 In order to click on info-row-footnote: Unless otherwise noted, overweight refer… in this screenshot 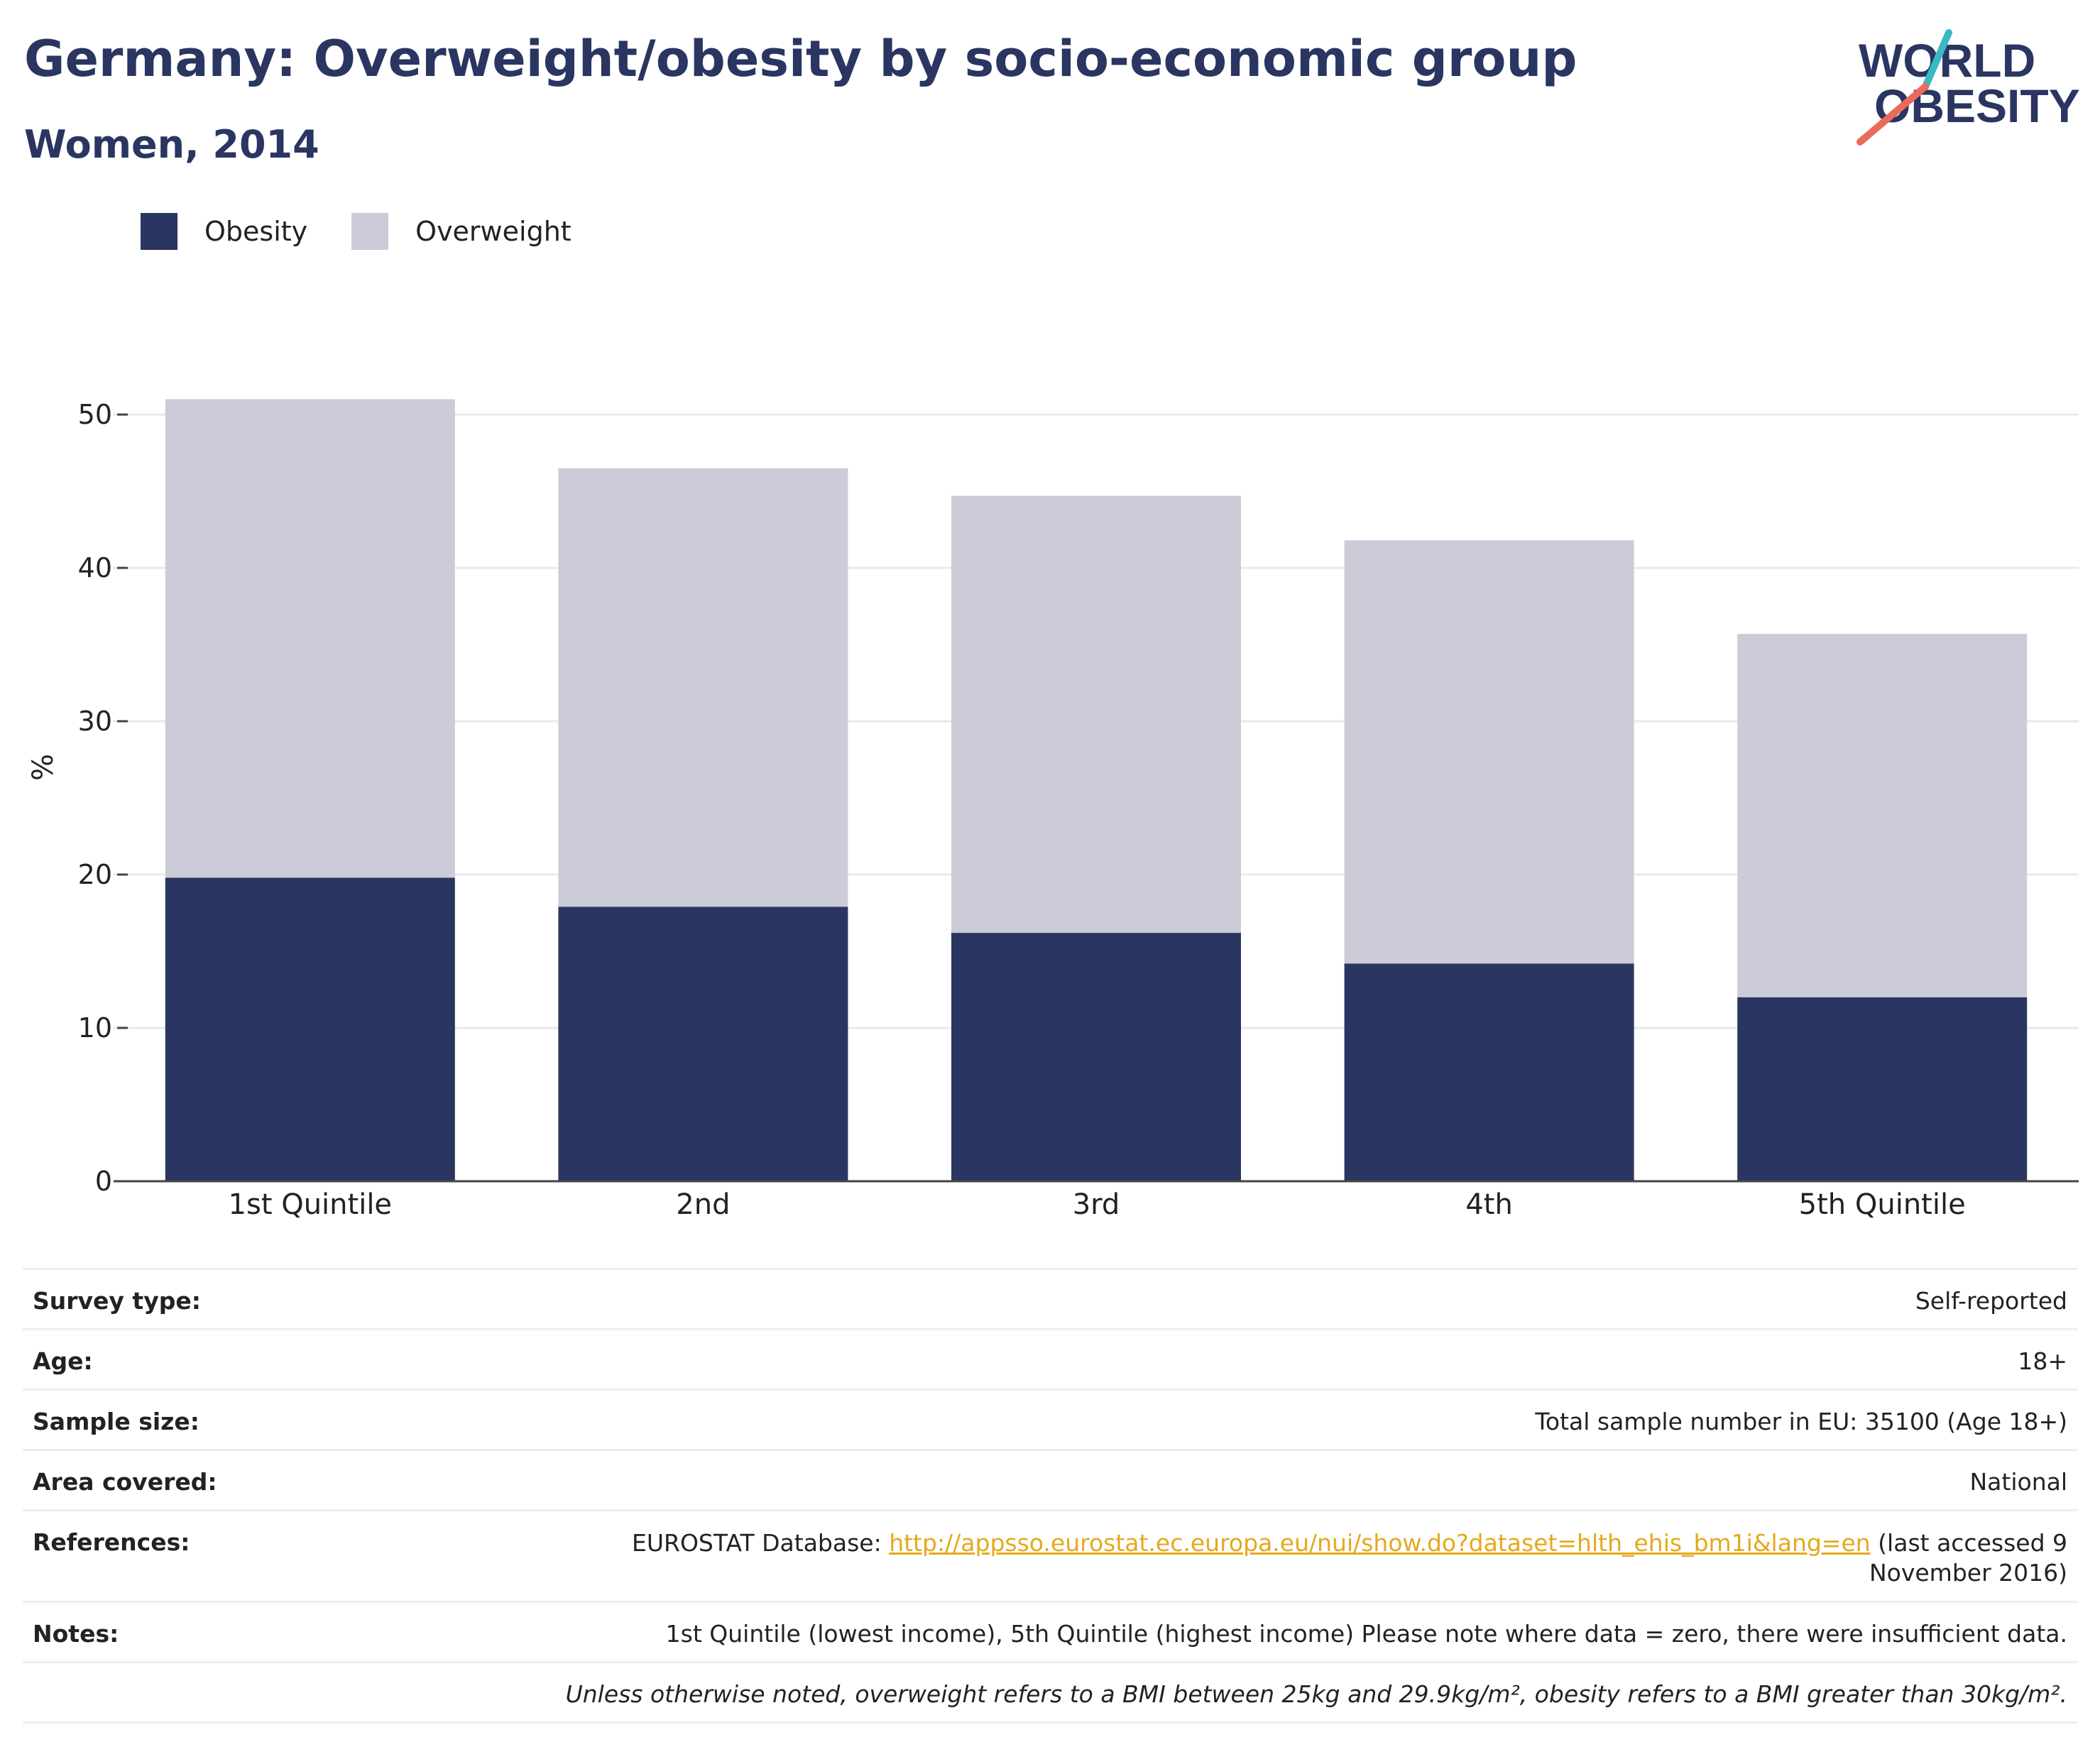, I will do `click(1050, 1692)`.